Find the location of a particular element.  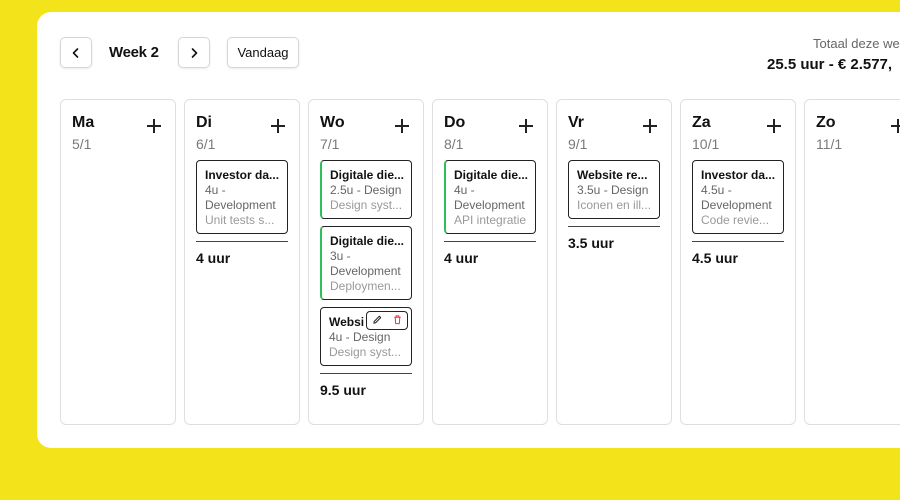

chevron-left-icon is located at coordinates (75, 52).